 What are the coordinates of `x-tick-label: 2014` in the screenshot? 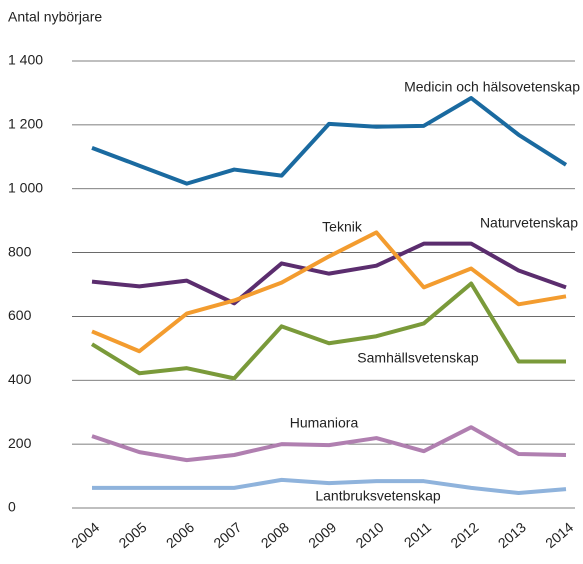 It's located at (559, 535).